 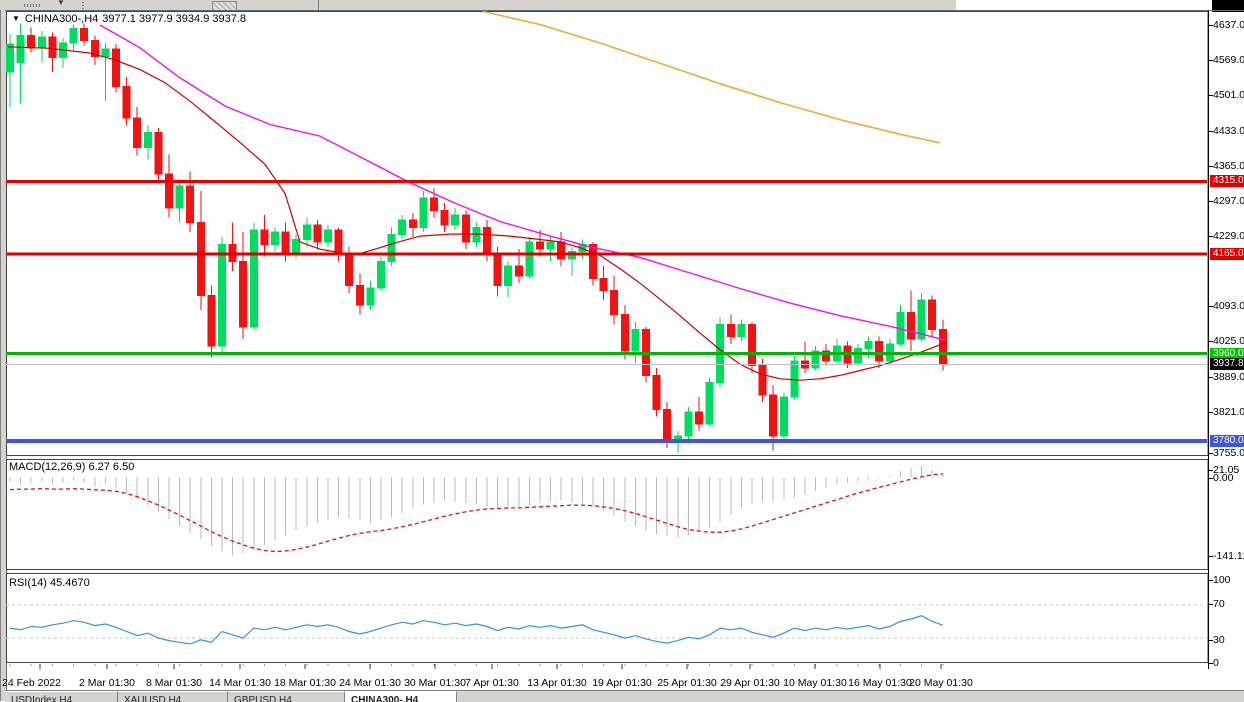 I want to click on time-axis-label: 8 Mar 01:30, so click(x=174, y=683).